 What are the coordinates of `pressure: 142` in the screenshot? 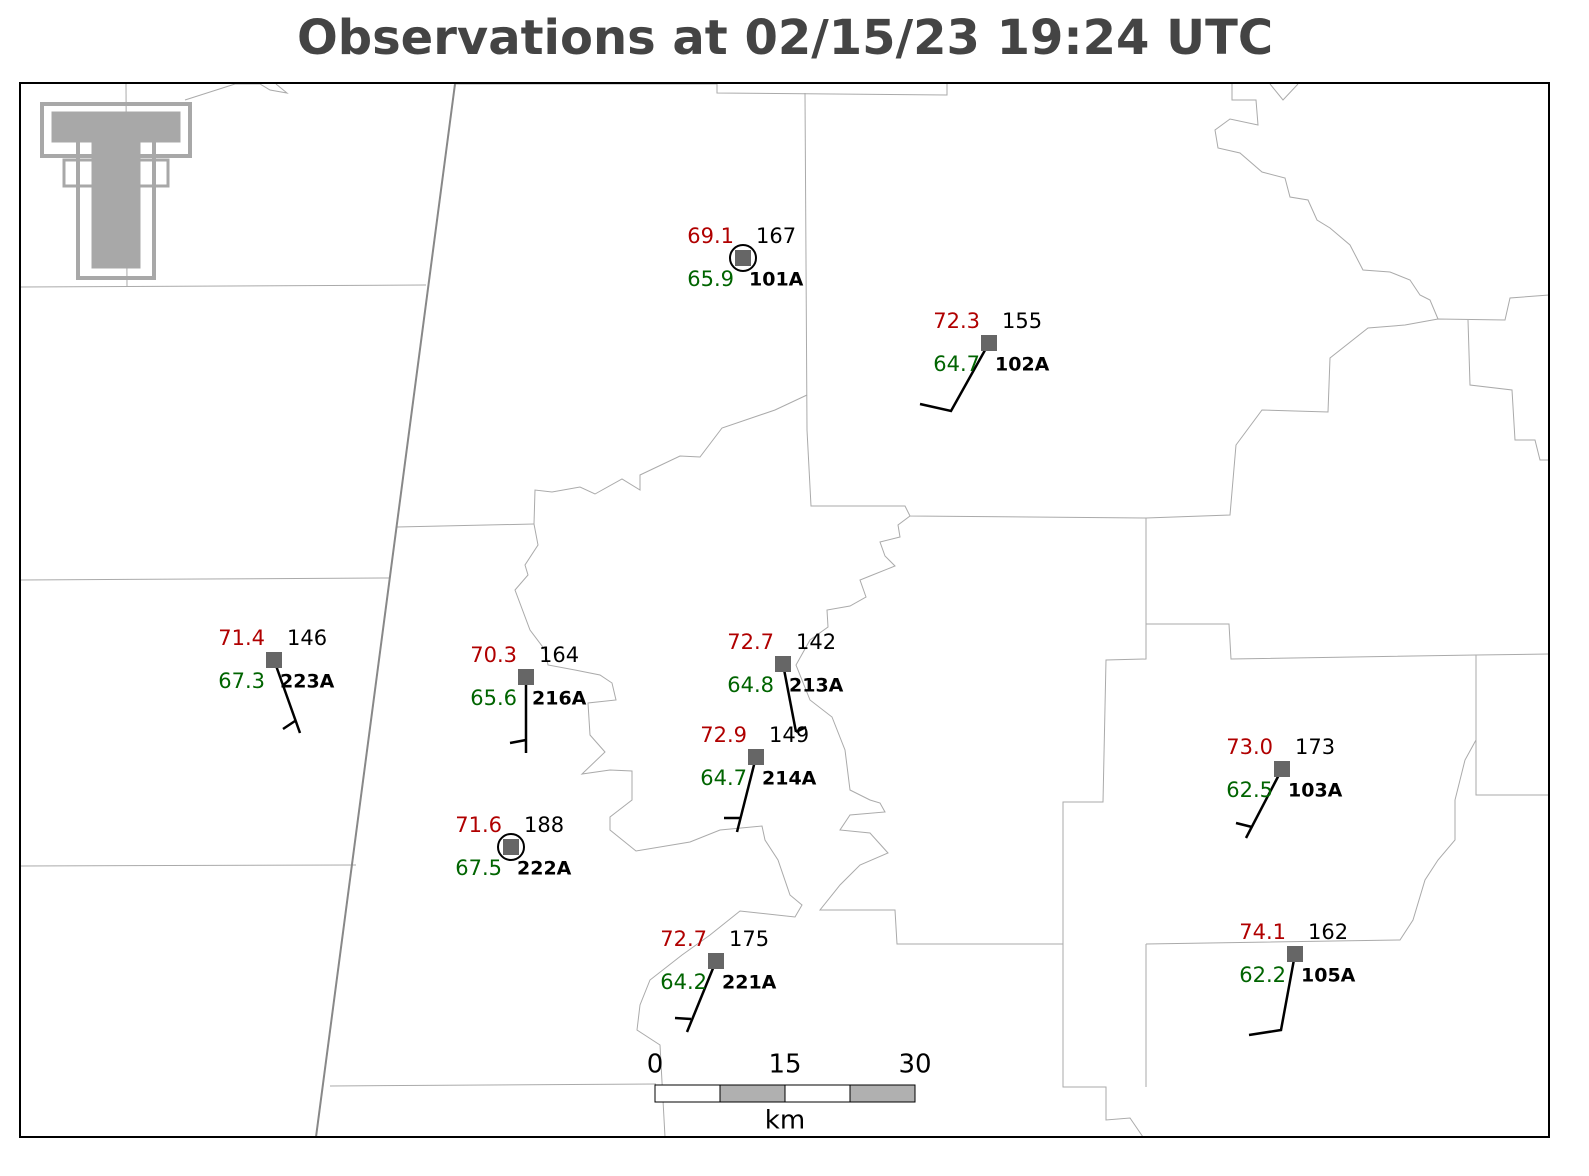 It's located at (816, 642).